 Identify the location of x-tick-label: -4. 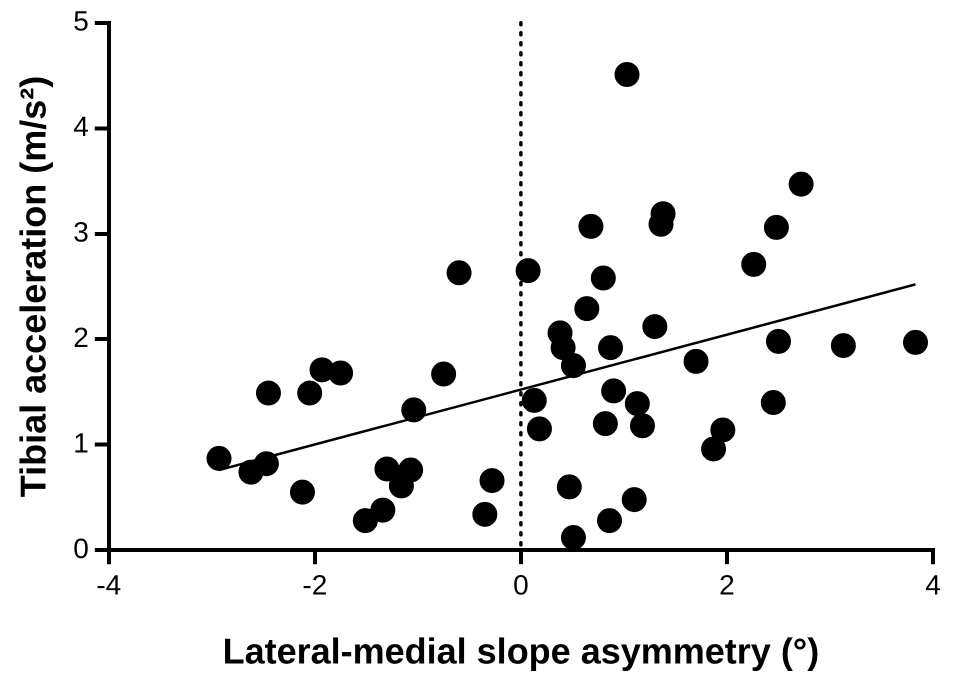
(109, 585).